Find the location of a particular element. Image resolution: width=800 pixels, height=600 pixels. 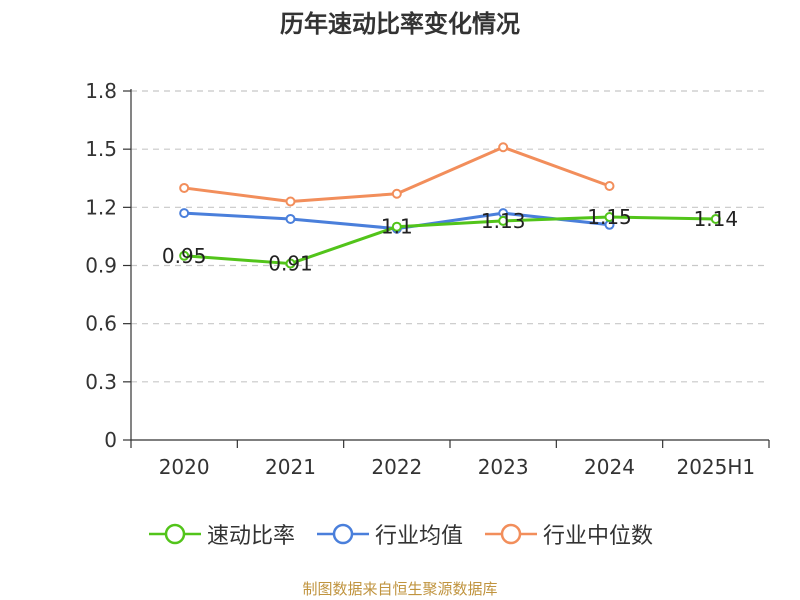

data-label: 1.14 is located at coordinates (716, 219).